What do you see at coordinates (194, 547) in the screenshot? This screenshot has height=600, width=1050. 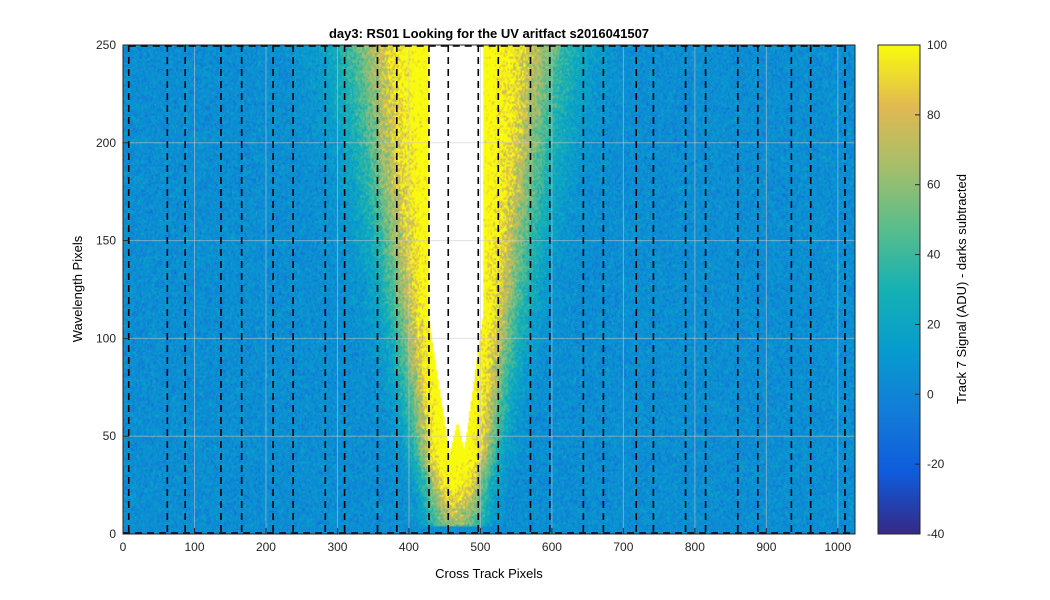 I see `x-tick-label: 100` at bounding box center [194, 547].